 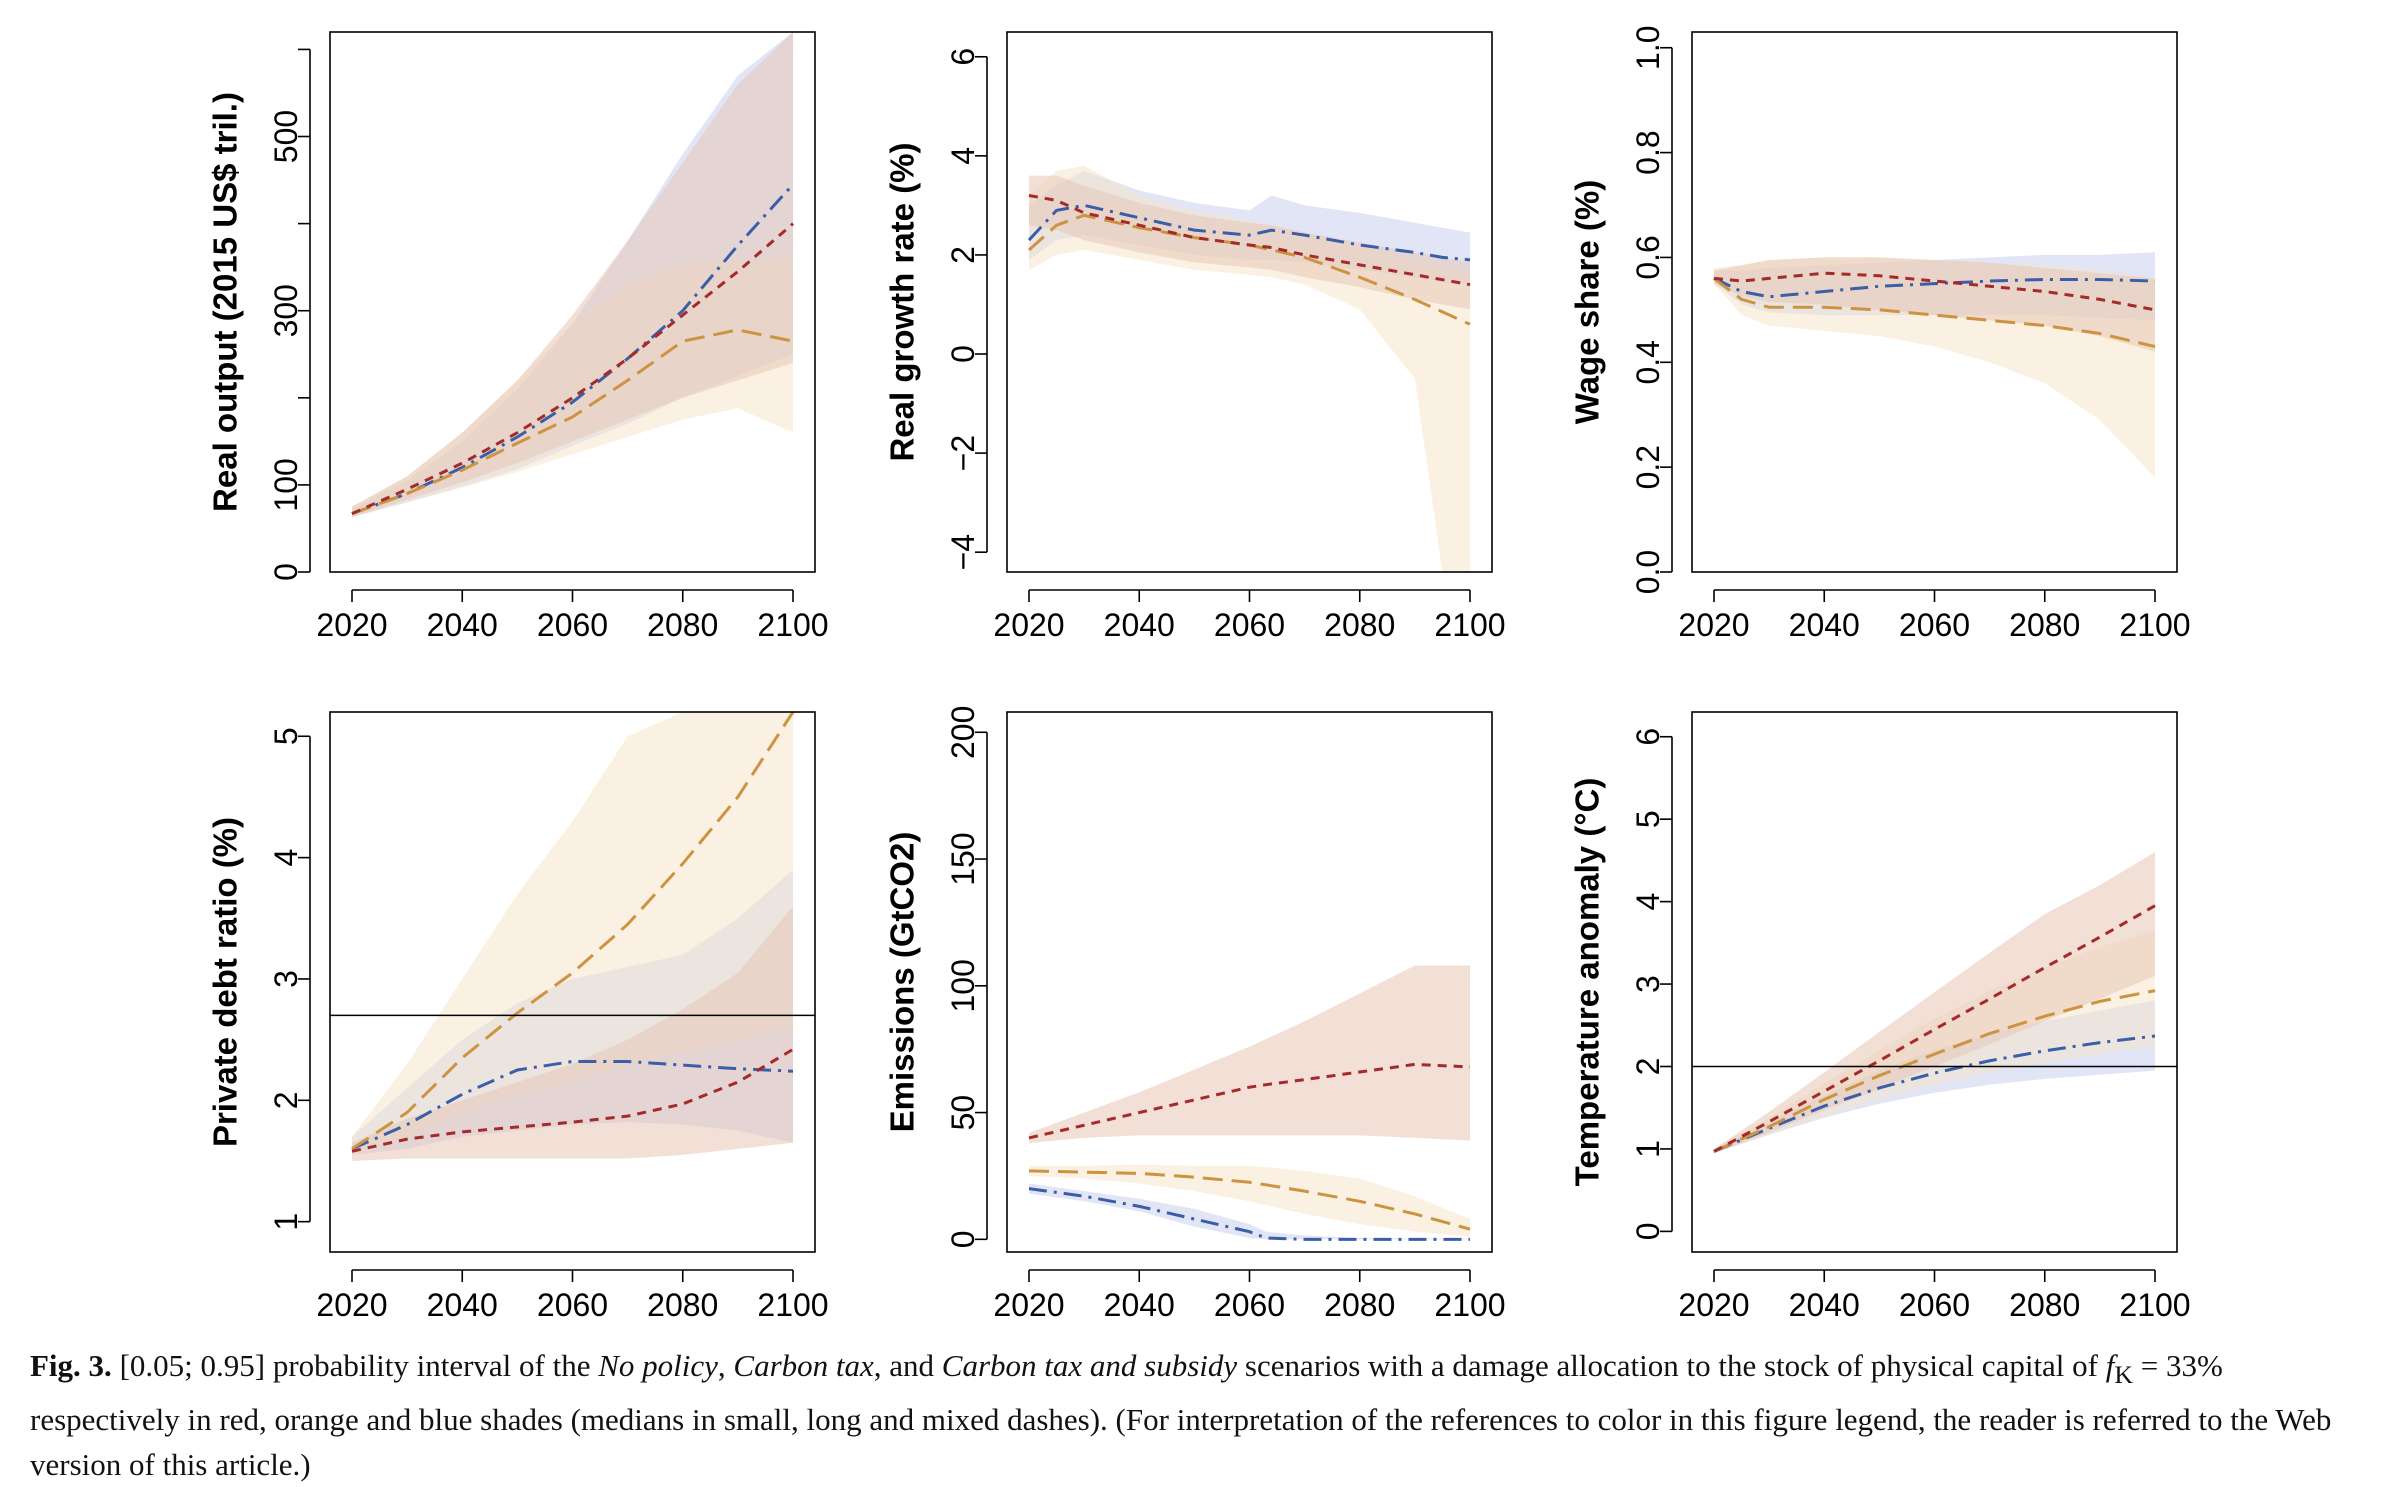 What do you see at coordinates (1648, 152) in the screenshot?
I see `y-tick-label: 0.8` at bounding box center [1648, 152].